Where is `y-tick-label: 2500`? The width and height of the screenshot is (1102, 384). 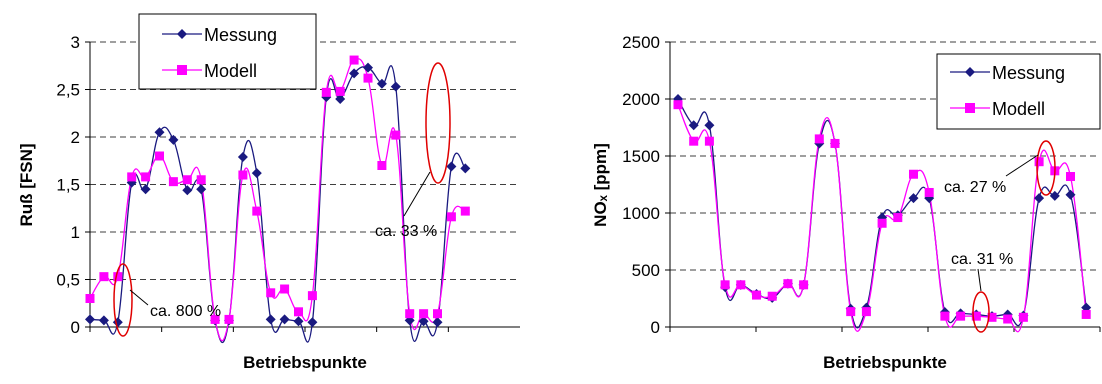
y-tick-label: 2500 is located at coordinates (641, 42).